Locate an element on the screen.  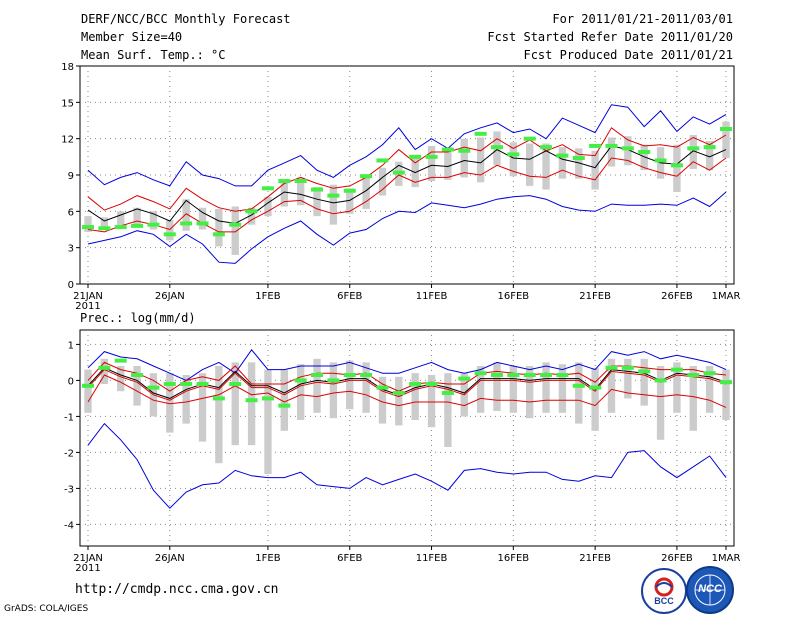
footer-url: http://cmdp.ncc.cma.gov.cn is located at coordinates (177, 589).